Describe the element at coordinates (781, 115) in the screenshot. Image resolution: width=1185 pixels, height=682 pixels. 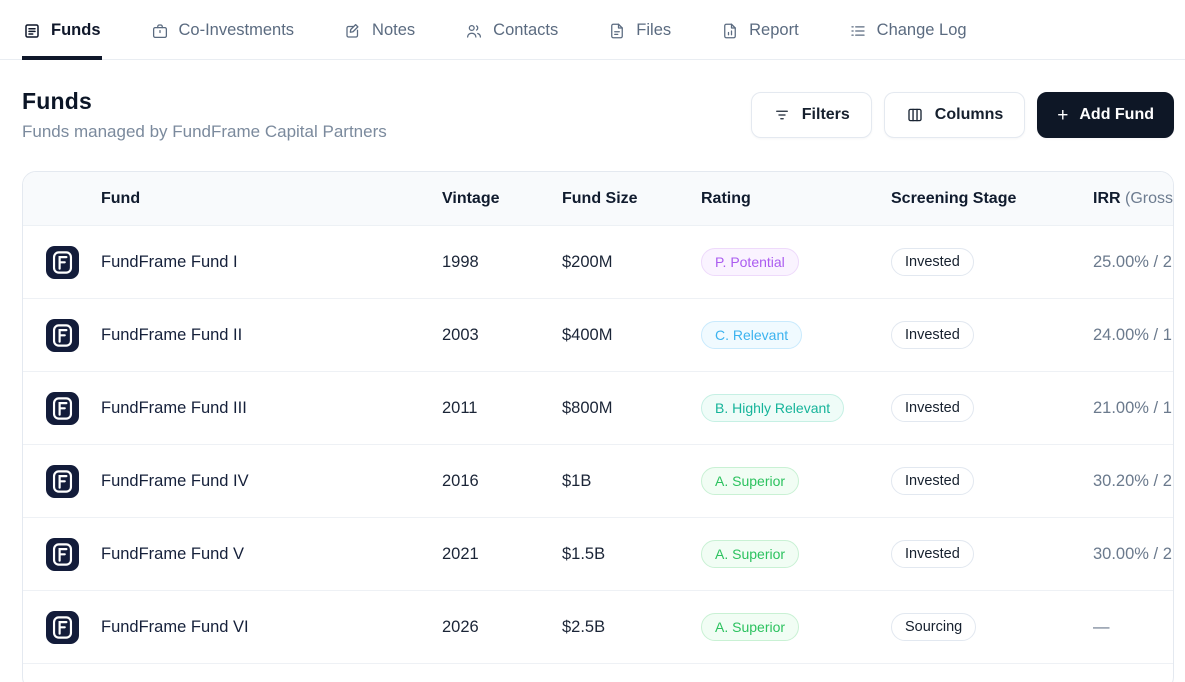
I see `filter-icon` at that location.